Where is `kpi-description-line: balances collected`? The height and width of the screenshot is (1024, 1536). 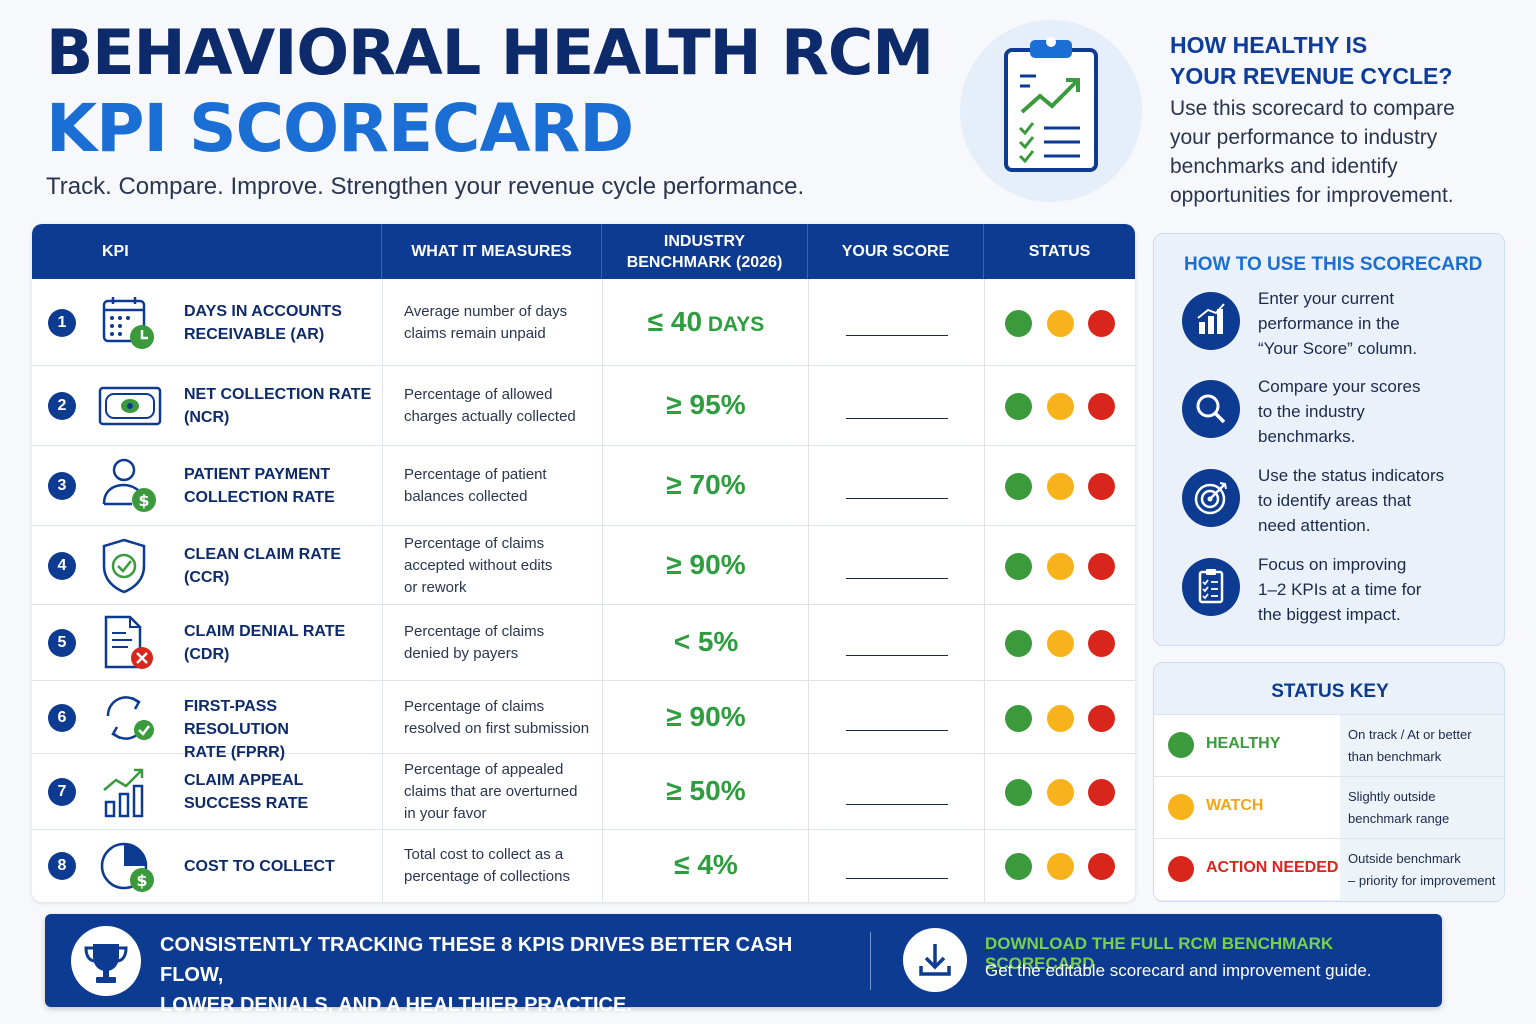 kpi-description-line: balances collected is located at coordinates (466, 496).